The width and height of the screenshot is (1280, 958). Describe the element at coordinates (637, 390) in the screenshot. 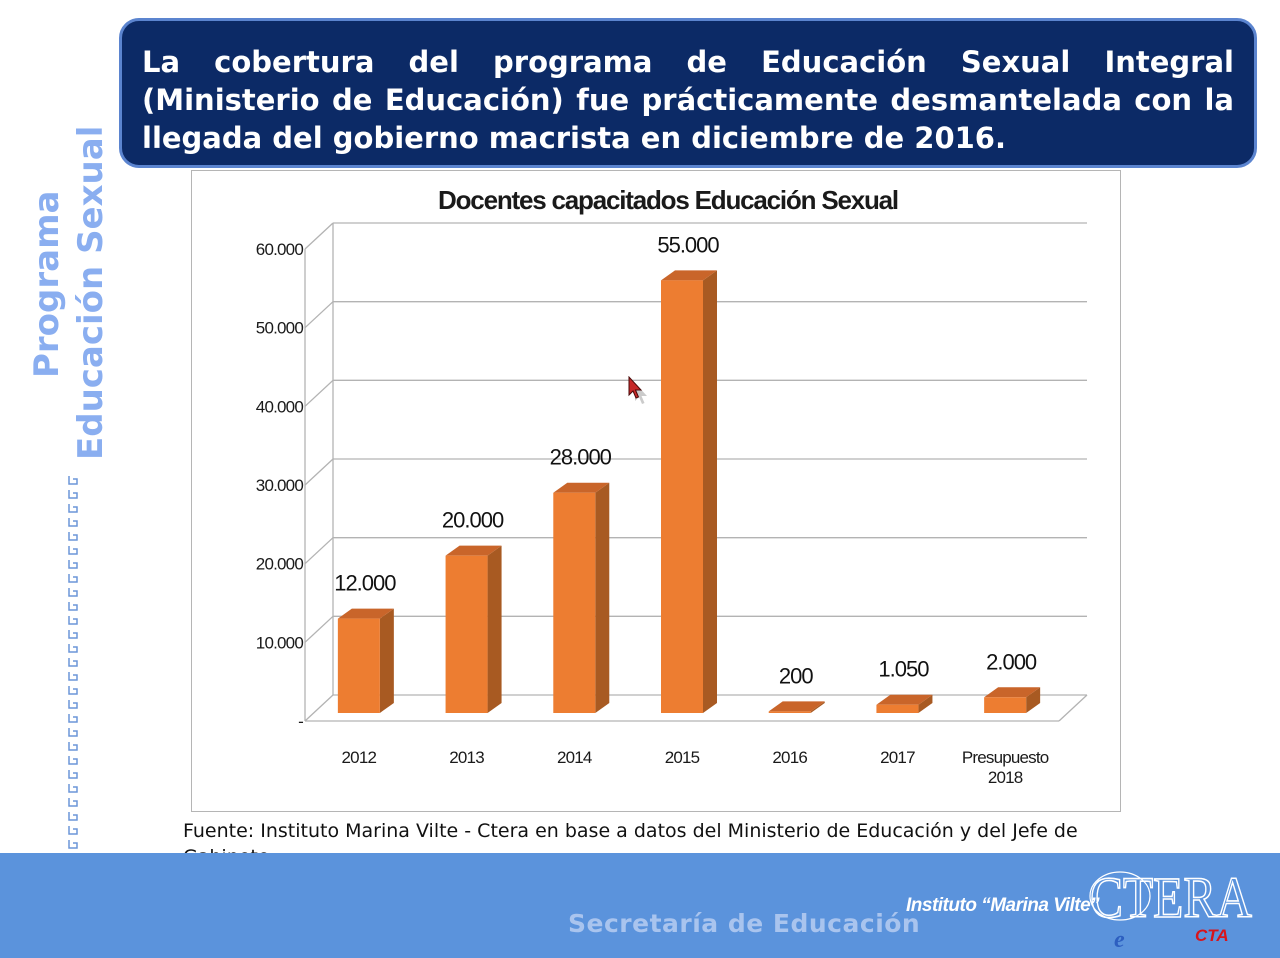

I see `mouse-cursor-icon` at that location.